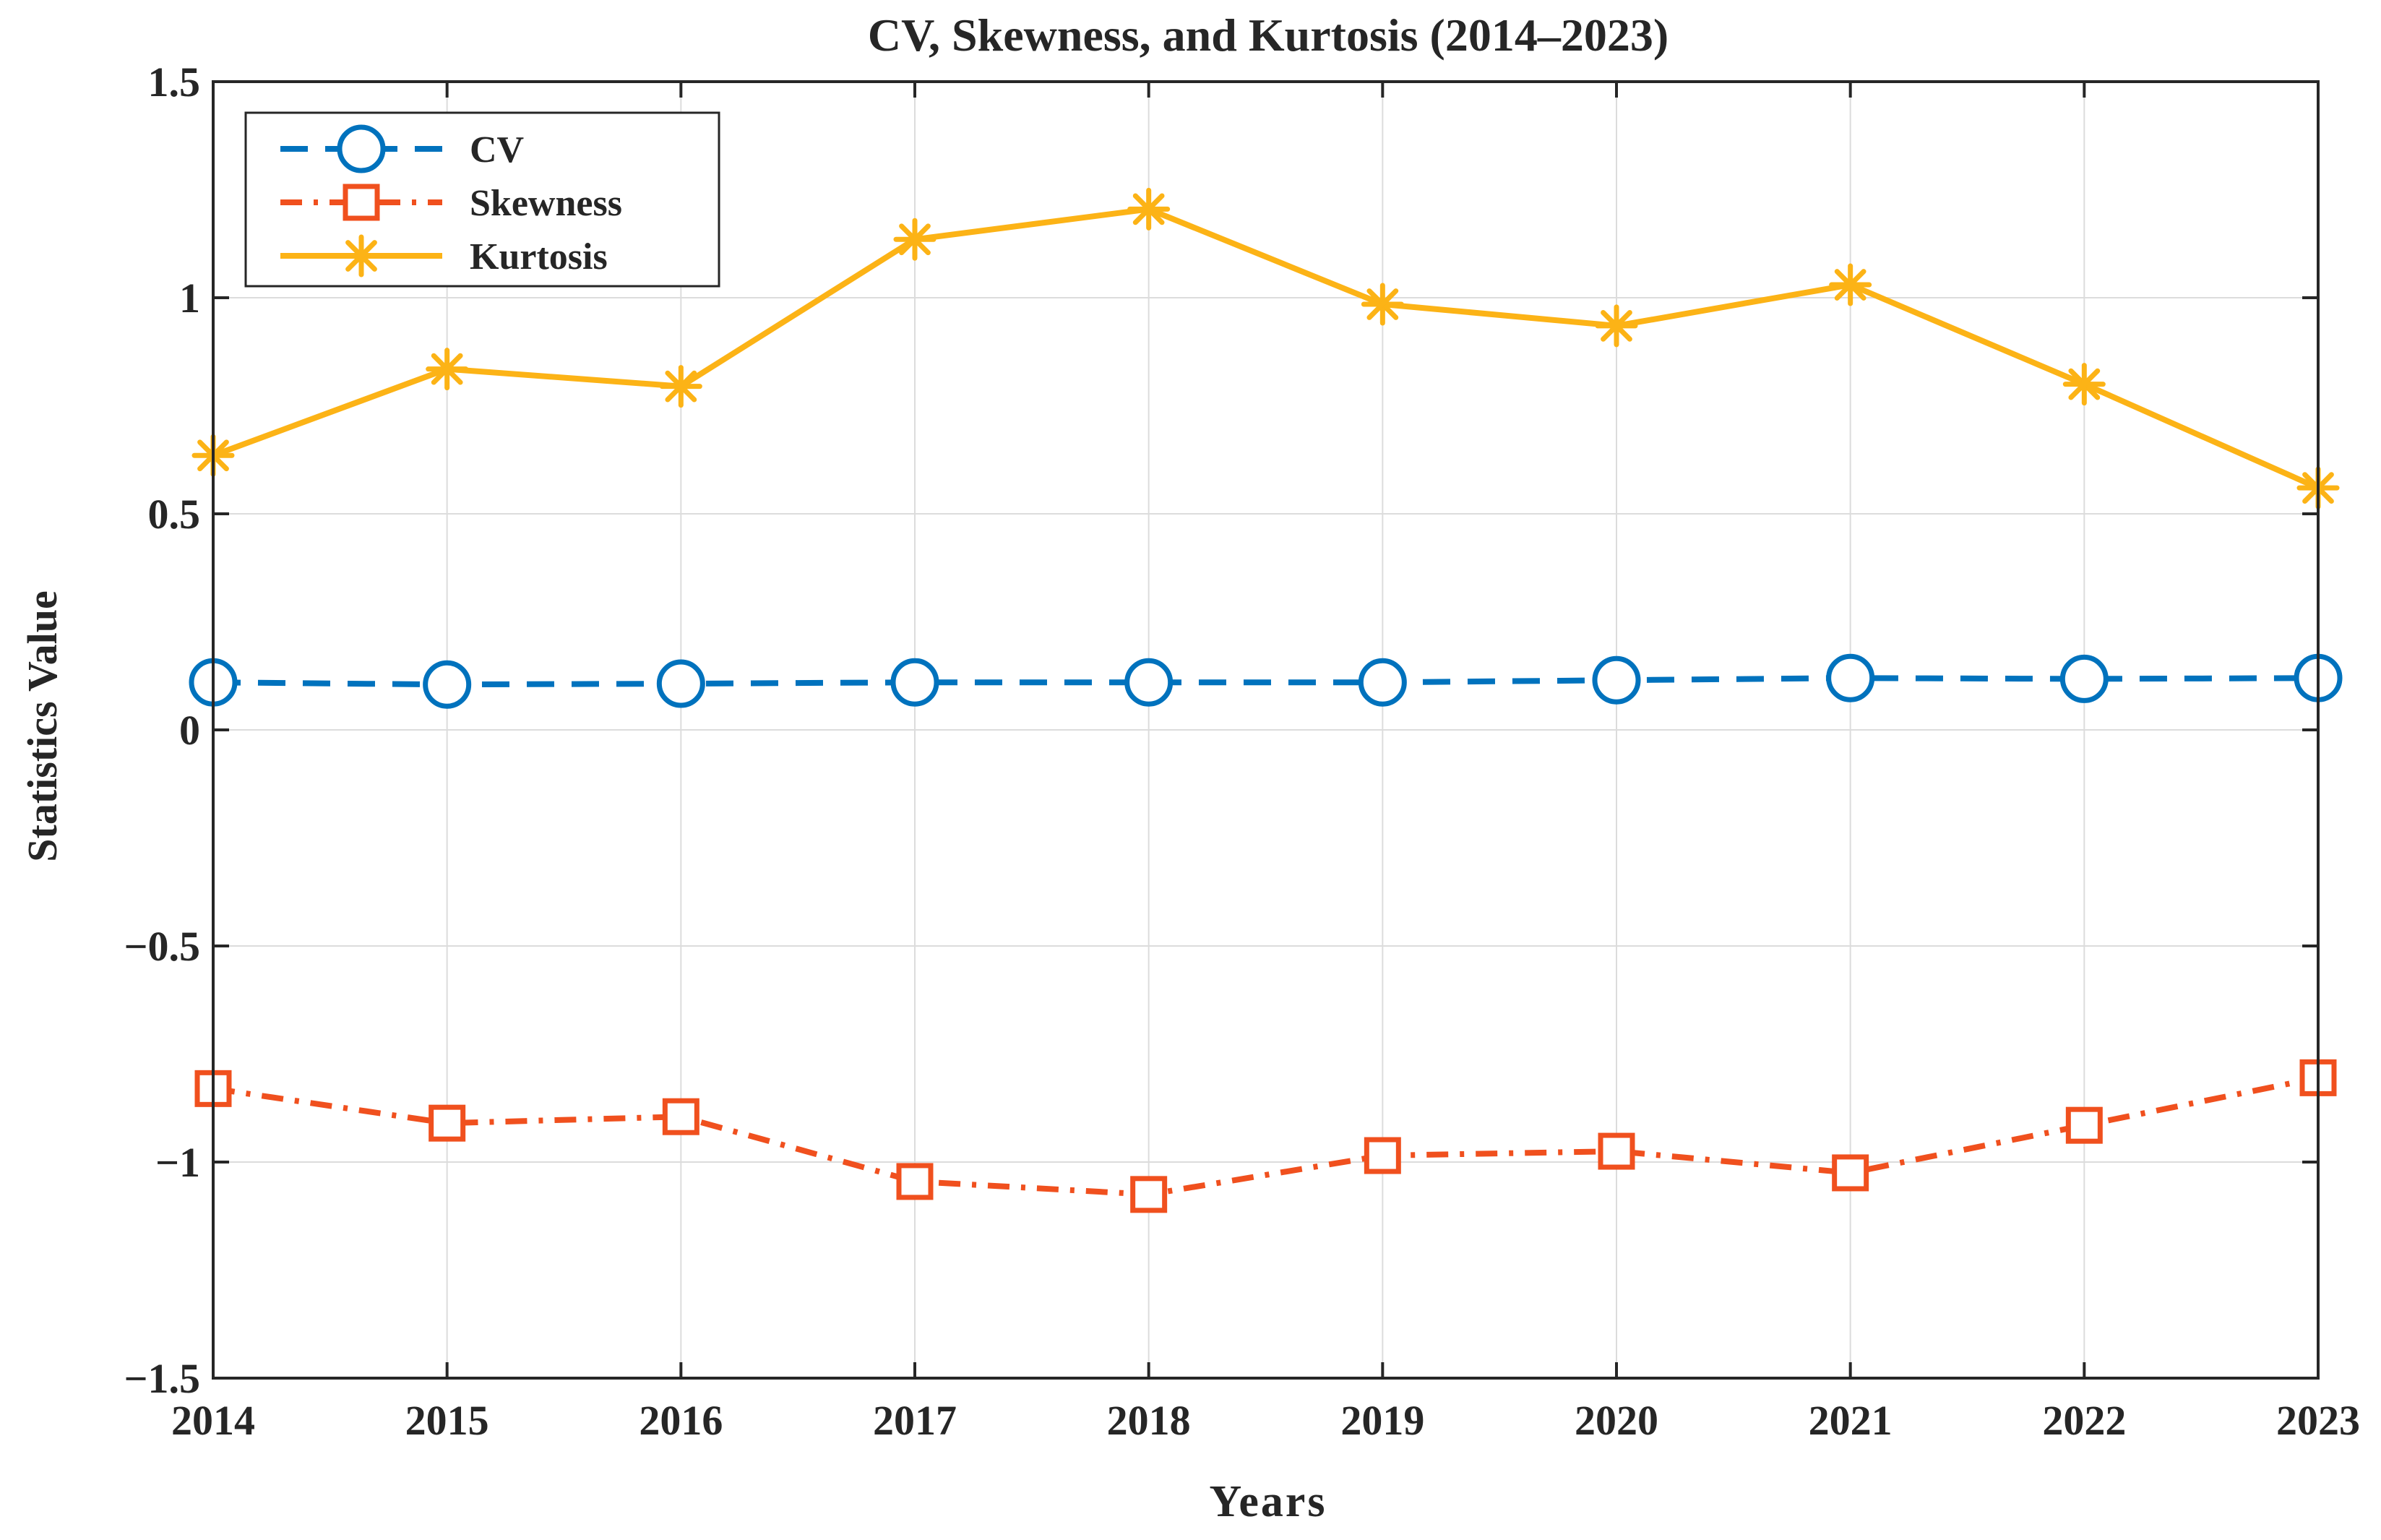  What do you see at coordinates (162, 946) in the screenshot?
I see `y-tick-label: −0.5` at bounding box center [162, 946].